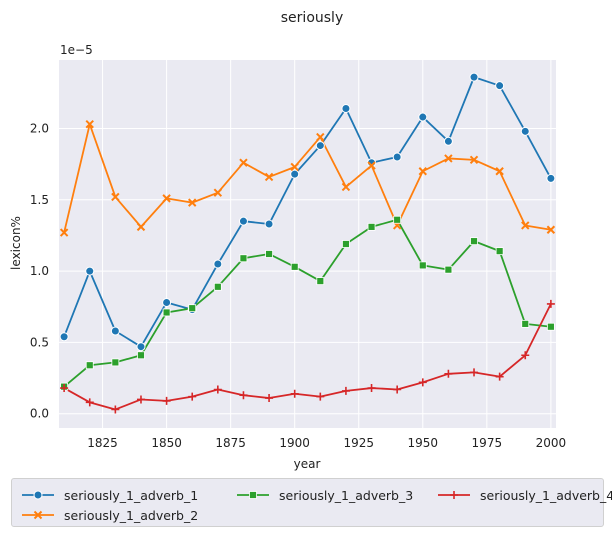 This screenshot has height=537, width=612. Describe the element at coordinates (102, 443) in the screenshot. I see `x-tick-label: 1825` at that location.